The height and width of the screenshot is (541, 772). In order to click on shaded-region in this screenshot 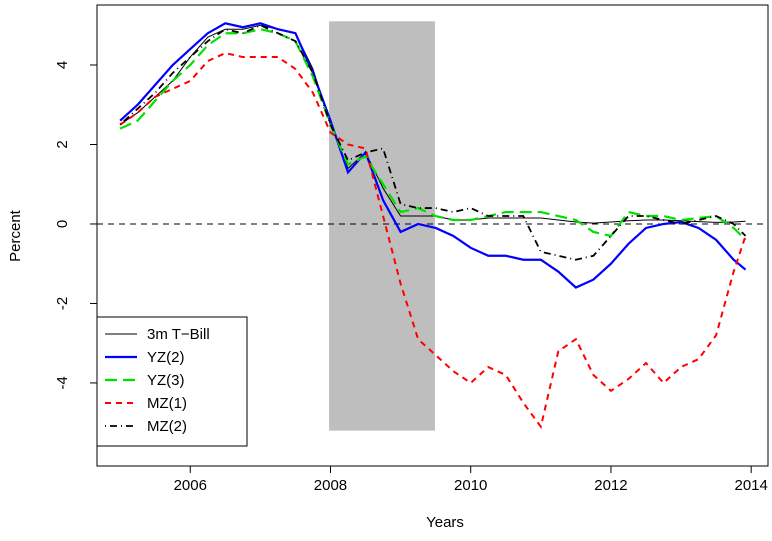, I will do `click(382, 226)`.